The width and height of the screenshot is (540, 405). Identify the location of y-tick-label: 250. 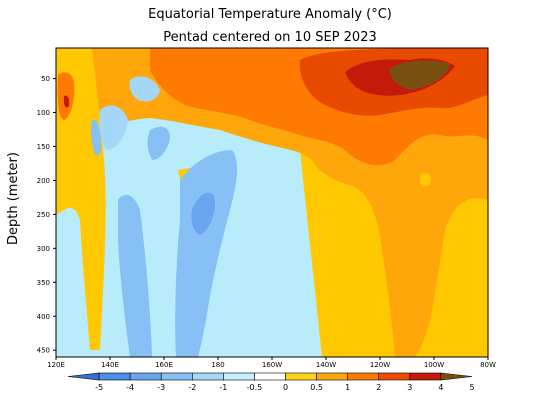
(43, 215).